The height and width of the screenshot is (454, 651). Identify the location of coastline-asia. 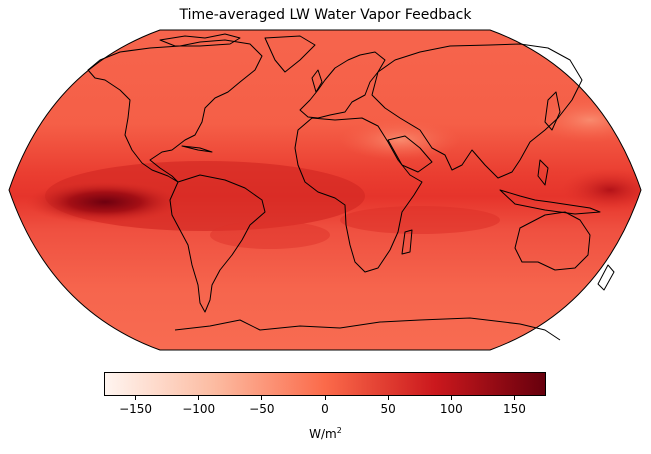
(477, 111).